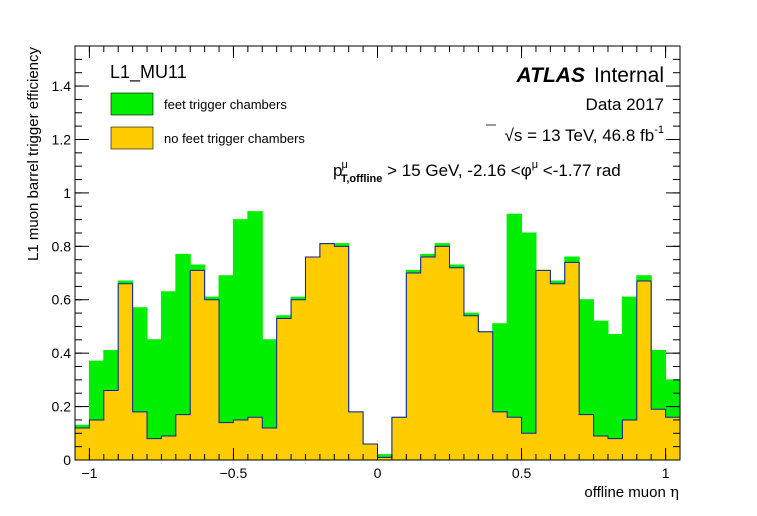 This screenshot has width=757, height=516. I want to click on y-tick-label: 0.6, so click(62, 300).